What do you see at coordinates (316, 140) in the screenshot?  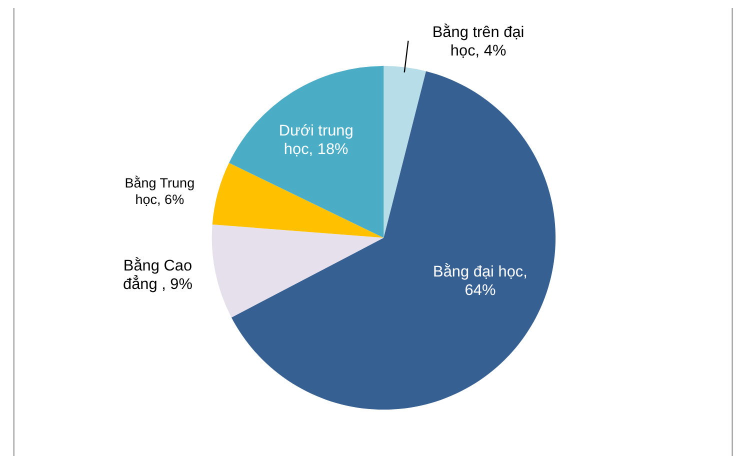 I see `slice-label: Dưới trung học, 18%` at bounding box center [316, 140].